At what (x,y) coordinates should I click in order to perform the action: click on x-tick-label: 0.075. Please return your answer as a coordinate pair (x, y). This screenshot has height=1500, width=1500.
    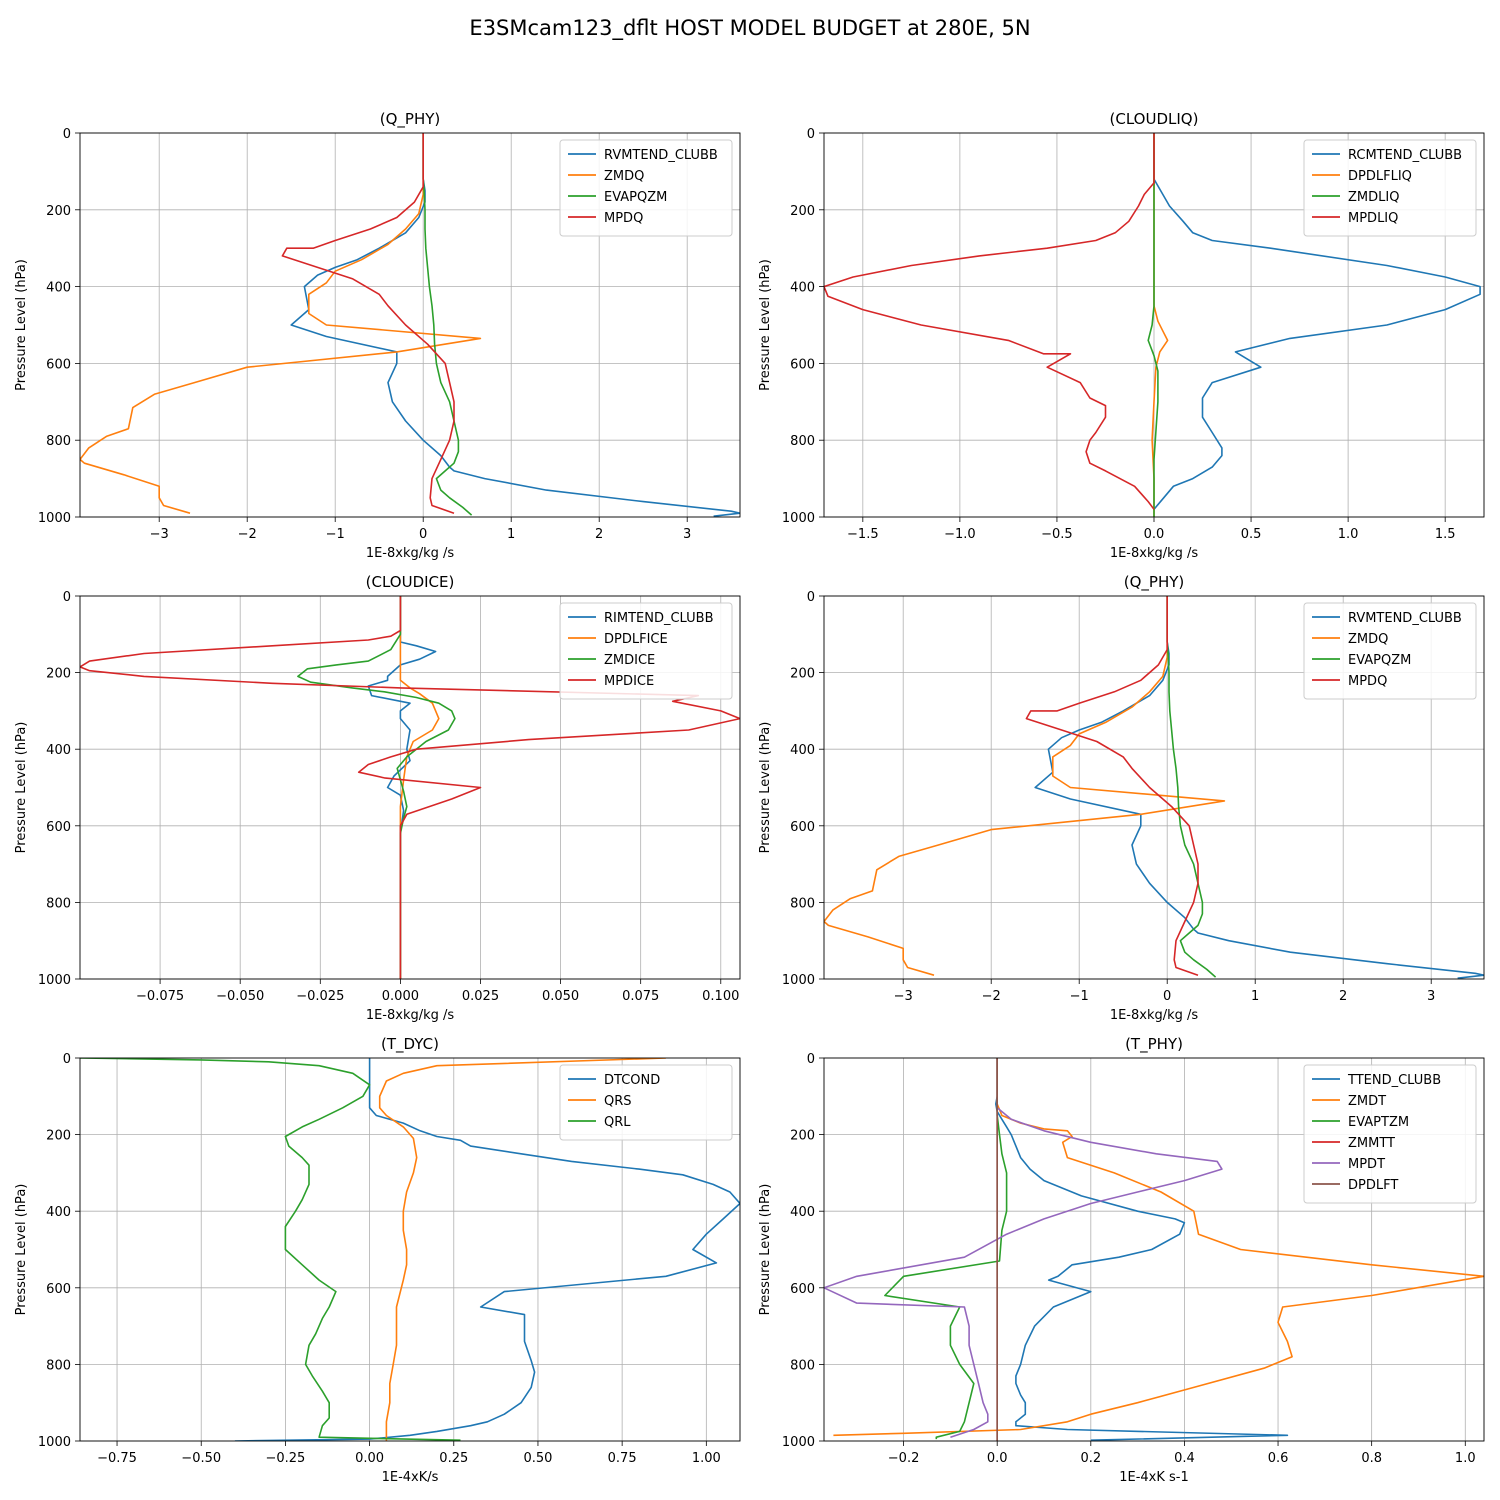
    Looking at the image, I should click on (640, 996).